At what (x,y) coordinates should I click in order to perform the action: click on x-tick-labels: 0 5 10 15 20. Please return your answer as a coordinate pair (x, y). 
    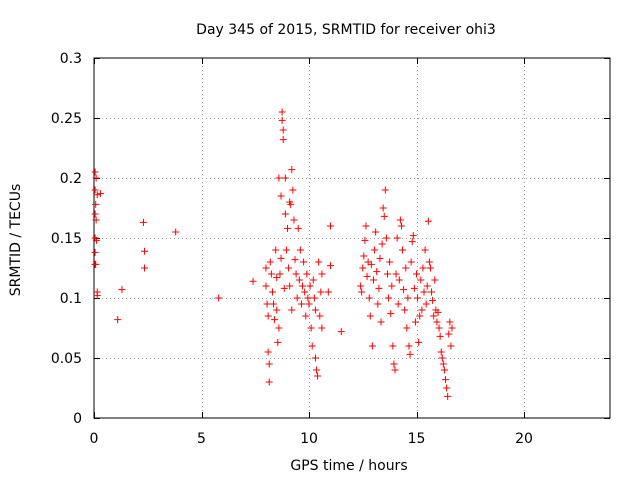
    Looking at the image, I should click on (311, 439).